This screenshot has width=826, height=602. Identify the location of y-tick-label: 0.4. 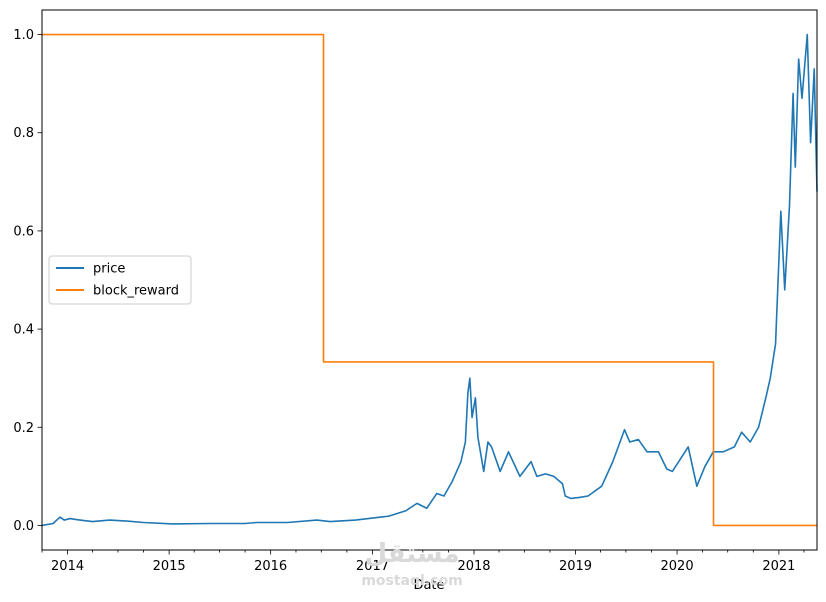
(23, 330).